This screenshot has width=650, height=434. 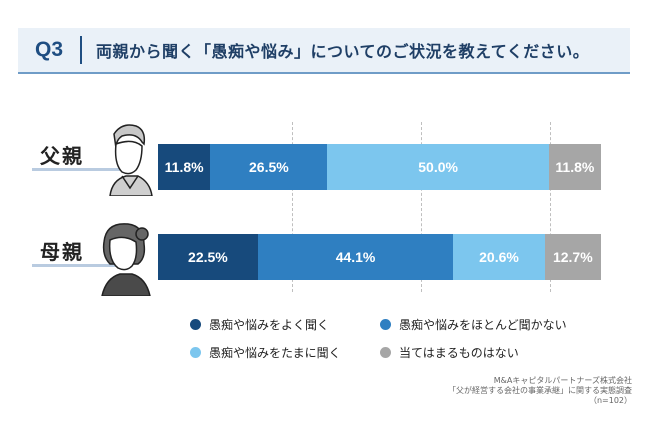 I want to click on source-line: 「父が経営する会社の事業承継」に関する実態調査, so click(x=540, y=390).